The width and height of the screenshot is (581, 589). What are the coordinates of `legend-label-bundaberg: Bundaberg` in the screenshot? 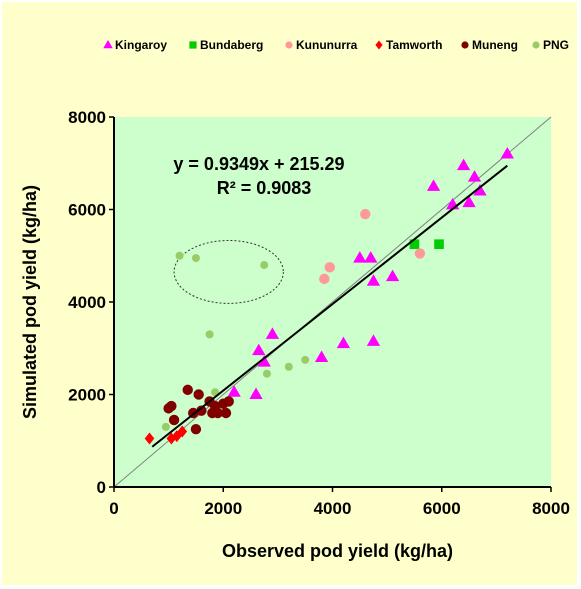 It's located at (231, 45).